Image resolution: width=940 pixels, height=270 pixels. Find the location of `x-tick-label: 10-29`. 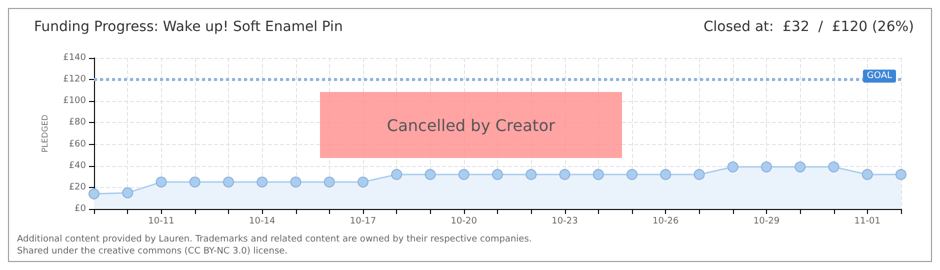

x-tick-label: 10-29 is located at coordinates (766, 221).